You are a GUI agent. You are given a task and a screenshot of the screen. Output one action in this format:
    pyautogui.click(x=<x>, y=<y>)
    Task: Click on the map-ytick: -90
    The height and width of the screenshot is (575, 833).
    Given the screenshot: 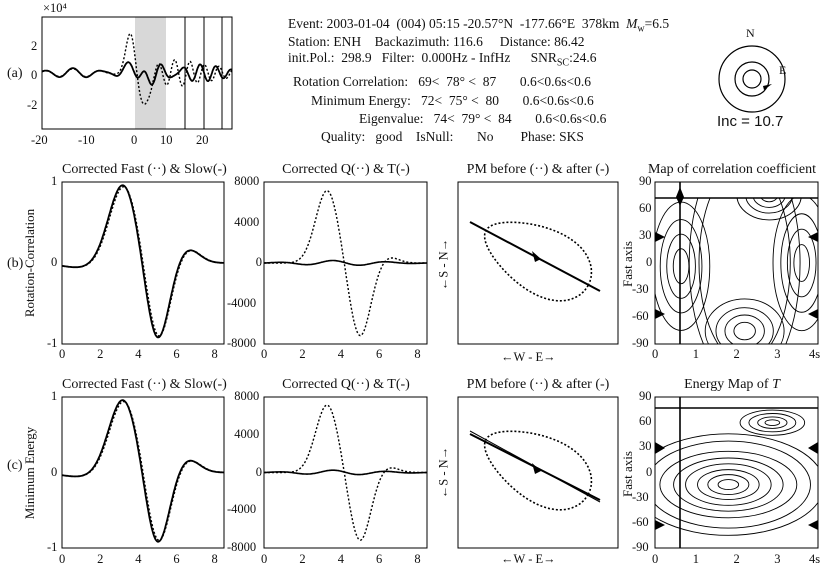 What is the action you would take?
    pyautogui.click(x=640, y=547)
    